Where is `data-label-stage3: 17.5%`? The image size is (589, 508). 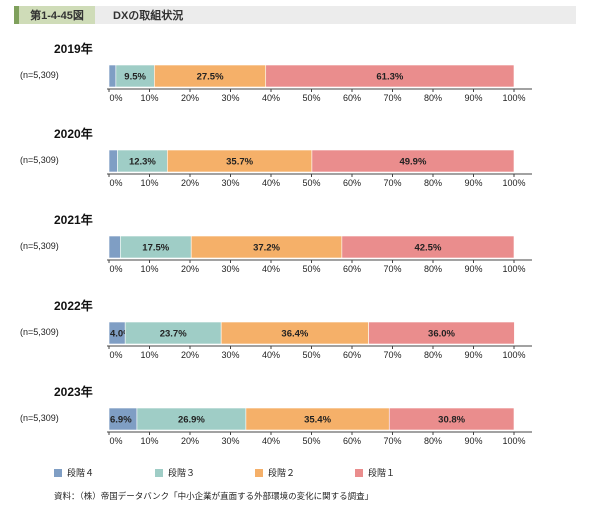 data-label-stage3: 17.5% is located at coordinates (155, 248).